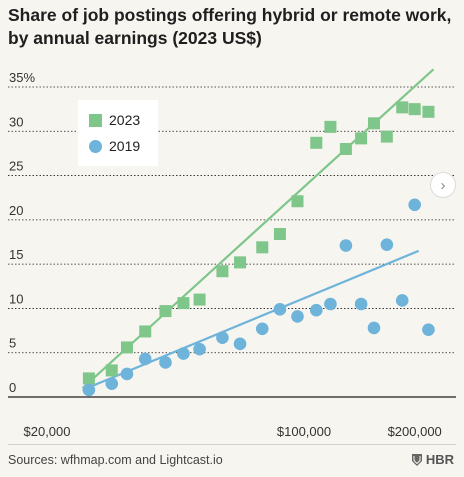 This screenshot has width=464, height=477. What do you see at coordinates (16, 166) in the screenshot?
I see `y-tick-label-25: 25` at bounding box center [16, 166].